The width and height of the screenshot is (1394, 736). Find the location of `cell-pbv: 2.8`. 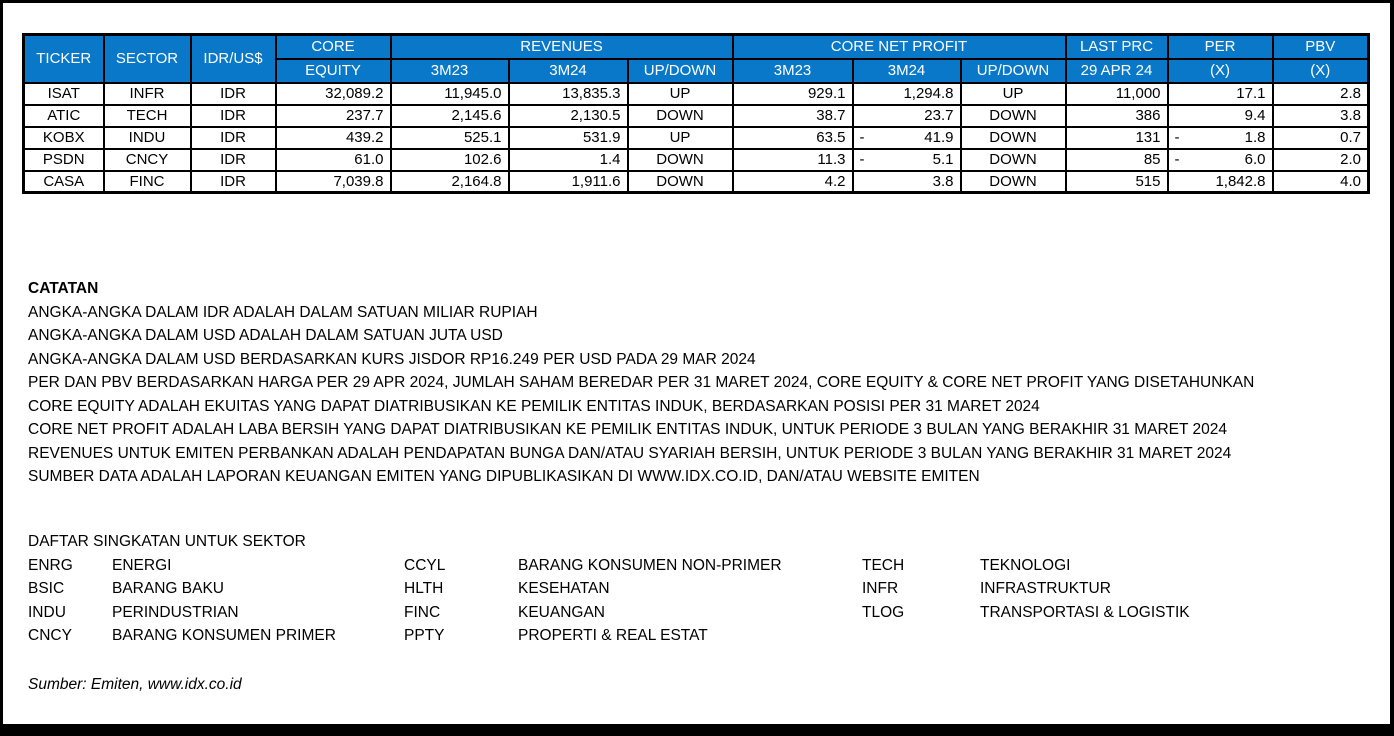

cell-pbv: 2.8 is located at coordinates (1320, 93).